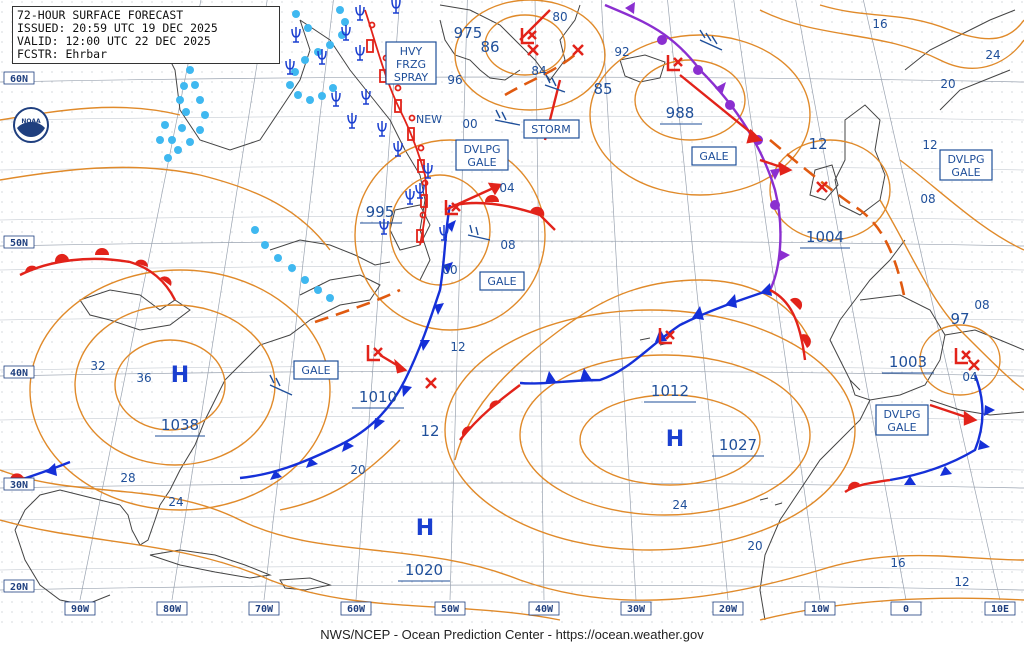  I want to click on isobar-low-975-mid, so click(530, 55).